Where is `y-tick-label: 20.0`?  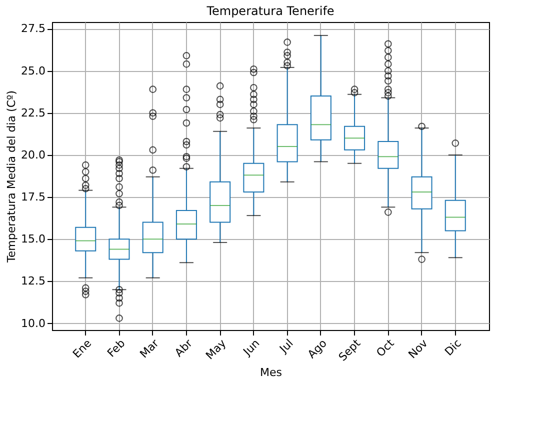 y-tick-label: 20.0 is located at coordinates (33, 155).